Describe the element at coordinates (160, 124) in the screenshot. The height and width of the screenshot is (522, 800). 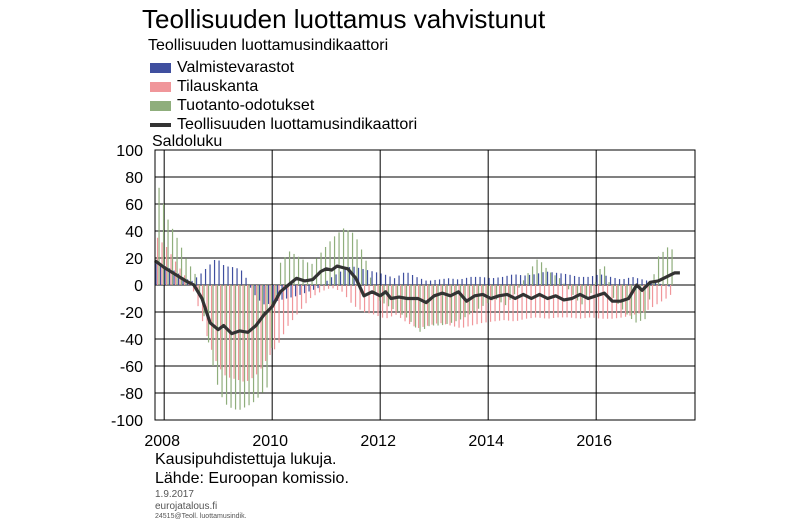
I see `legend-swatch-luottamusindikaattori` at that location.